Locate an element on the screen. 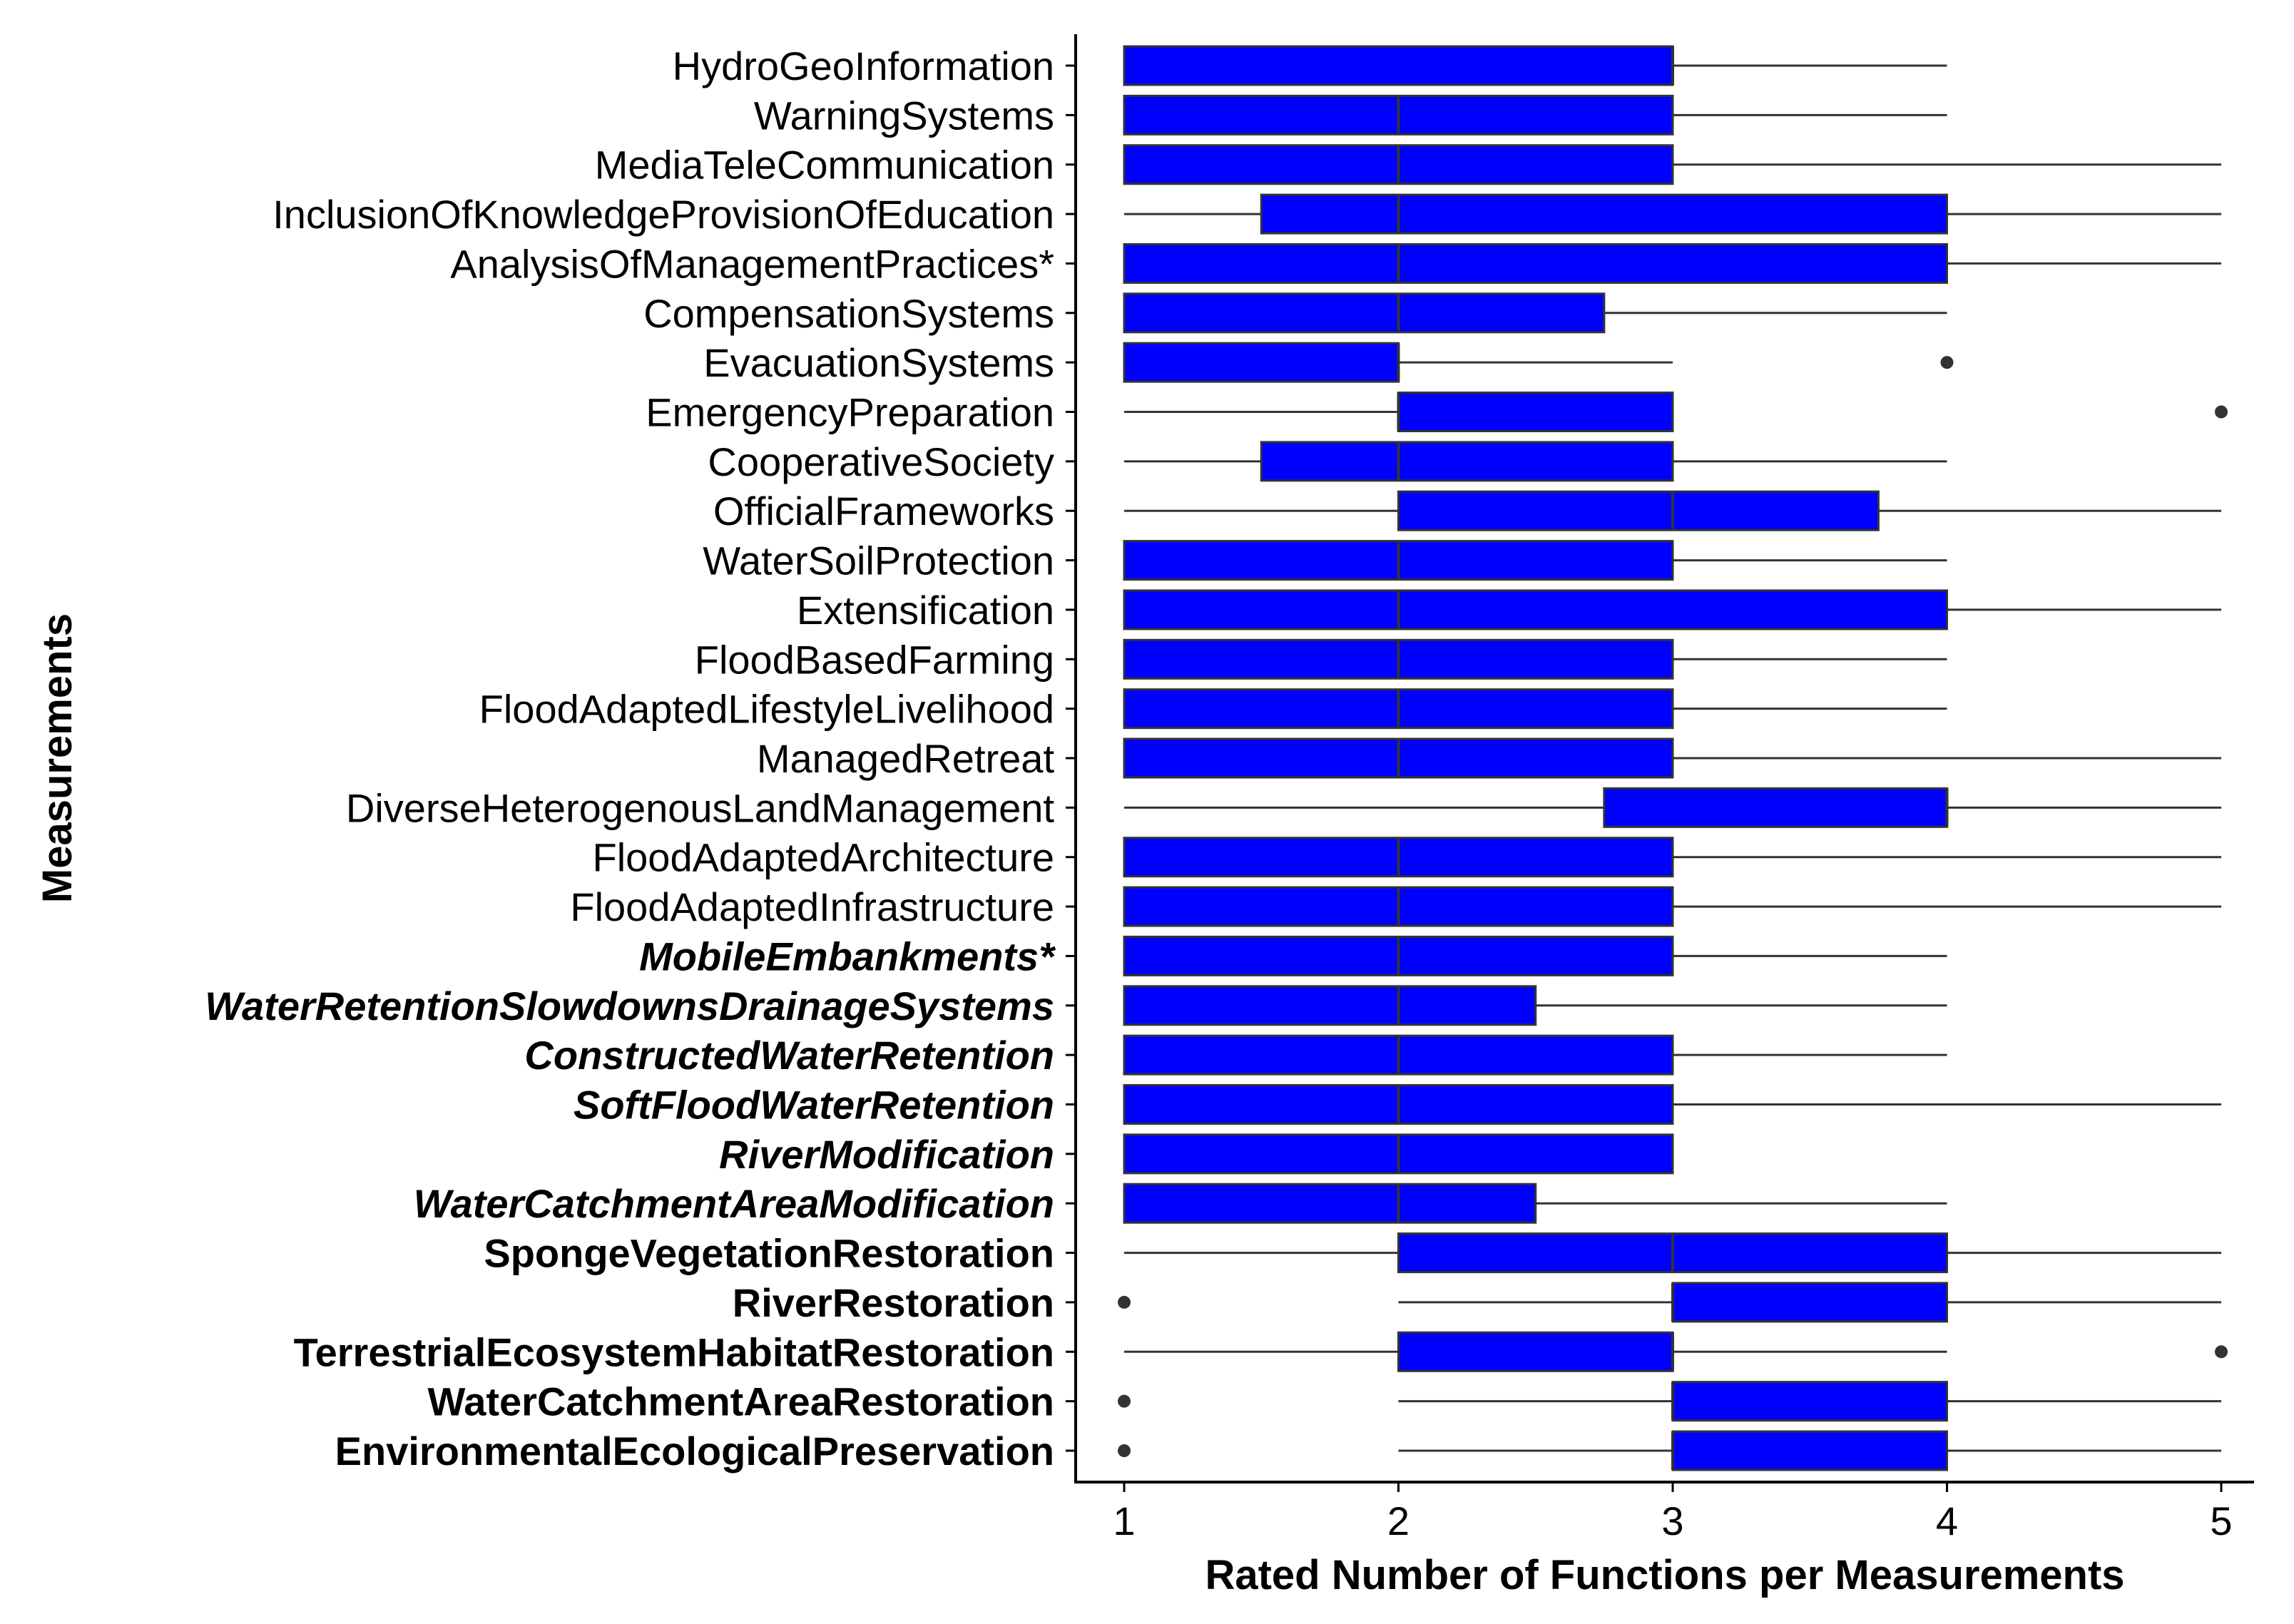  box-terrestrialecosystemhabitatrestoration is located at coordinates (1535, 1351).